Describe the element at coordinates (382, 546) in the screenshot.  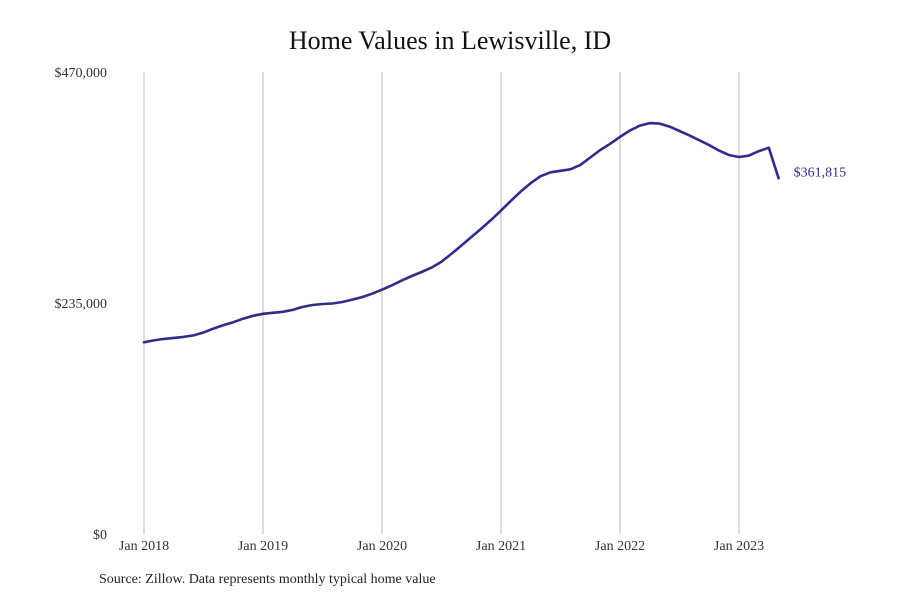
I see `x-tick-label: Jan 2020` at that location.